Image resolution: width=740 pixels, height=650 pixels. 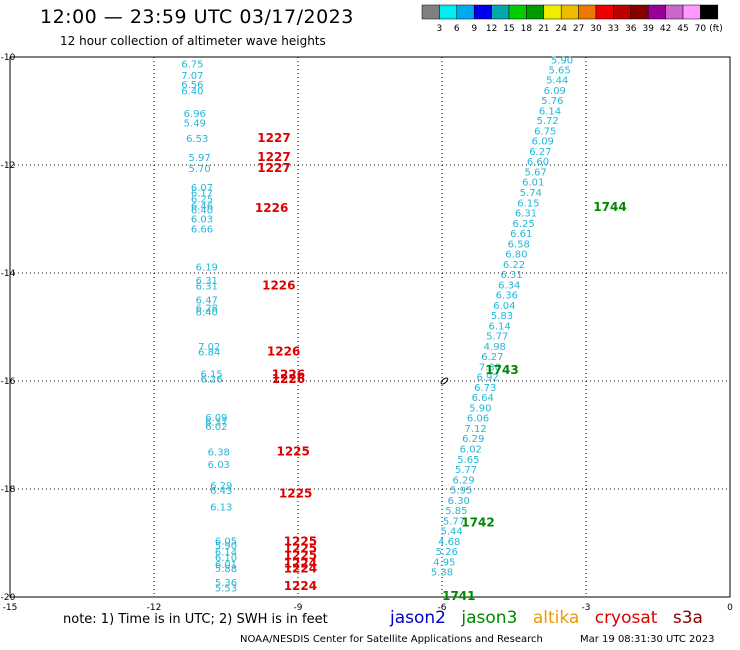 What do you see at coordinates (473, 439) in the screenshot?
I see `swh-label: 6.29` at bounding box center [473, 439].